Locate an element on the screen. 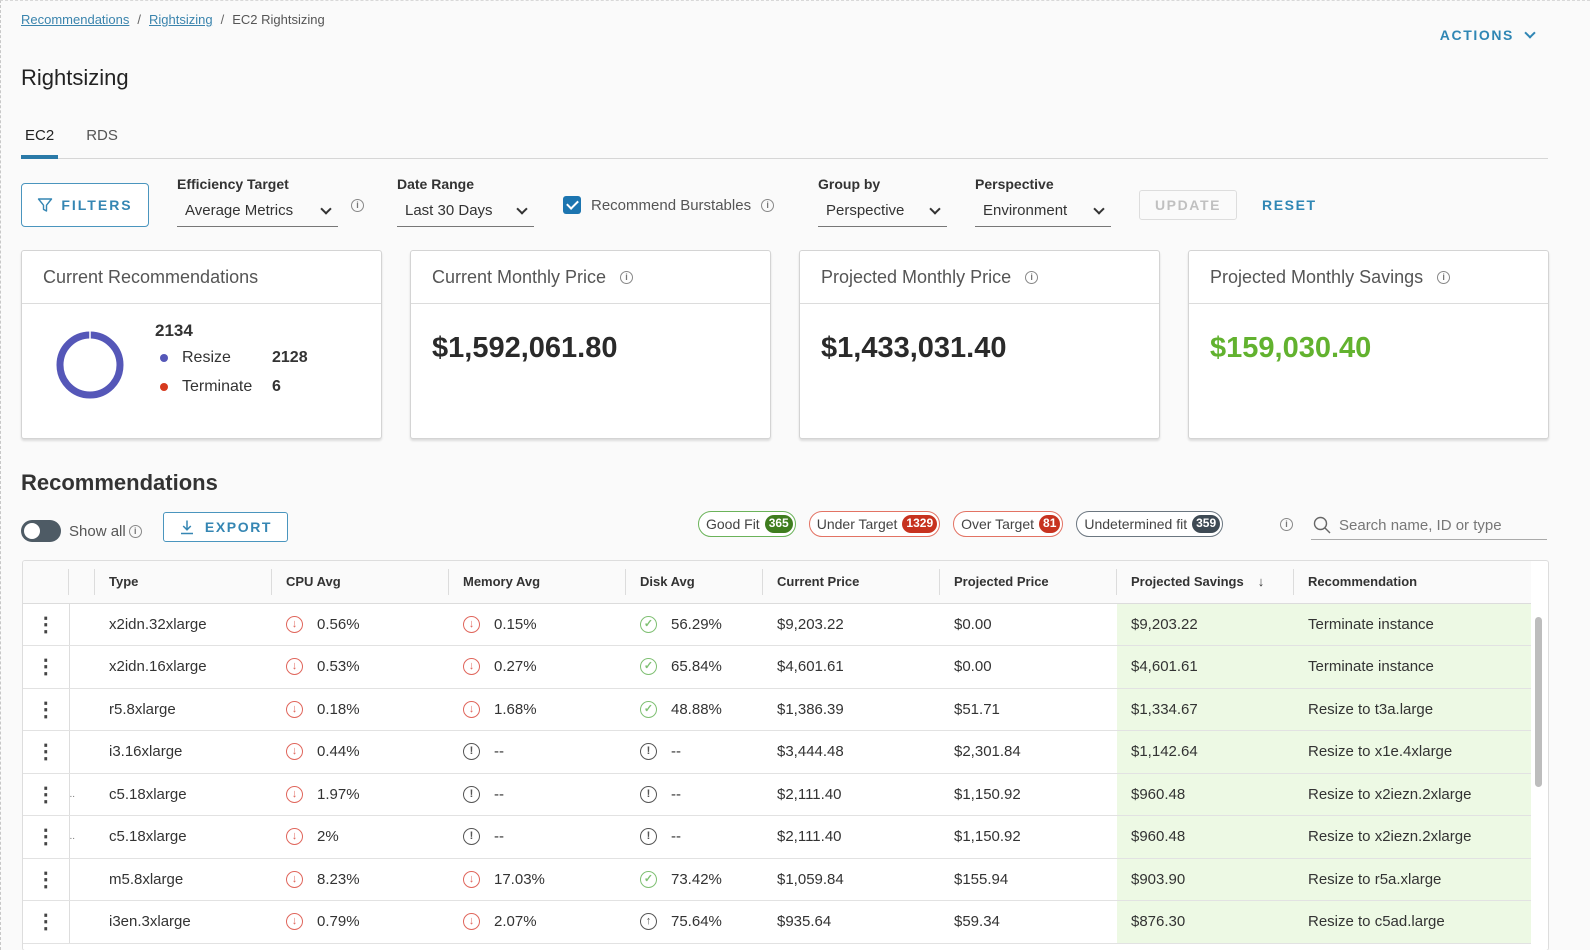 Image resolution: width=1590 pixels, height=950 pixels. date-range-value: Last 30 Days is located at coordinates (449, 210).